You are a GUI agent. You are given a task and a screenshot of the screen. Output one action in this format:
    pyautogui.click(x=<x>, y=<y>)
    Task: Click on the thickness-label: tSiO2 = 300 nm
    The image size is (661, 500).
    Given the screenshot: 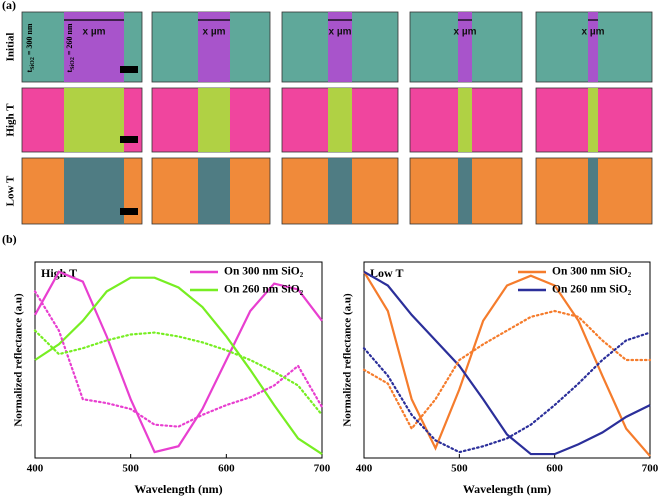 What is the action you would take?
    pyautogui.click(x=31, y=47)
    